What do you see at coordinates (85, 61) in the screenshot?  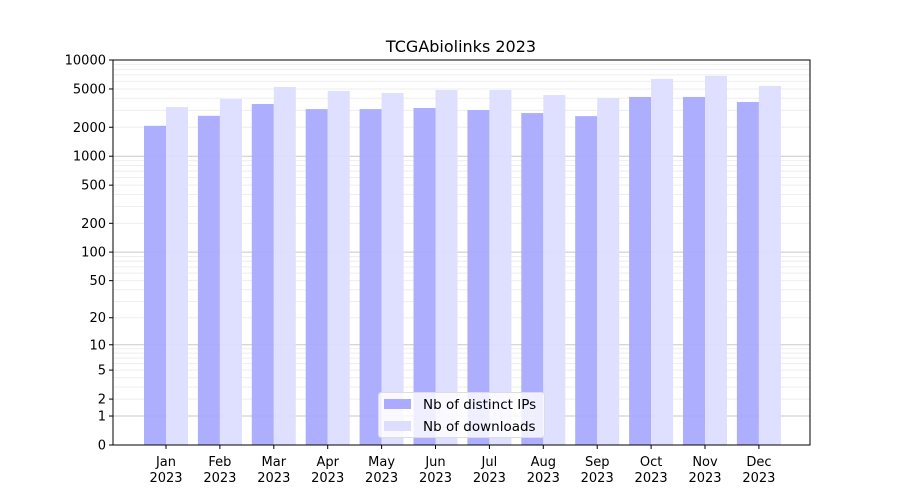 I see `y-tick-label: 10000` at bounding box center [85, 61].